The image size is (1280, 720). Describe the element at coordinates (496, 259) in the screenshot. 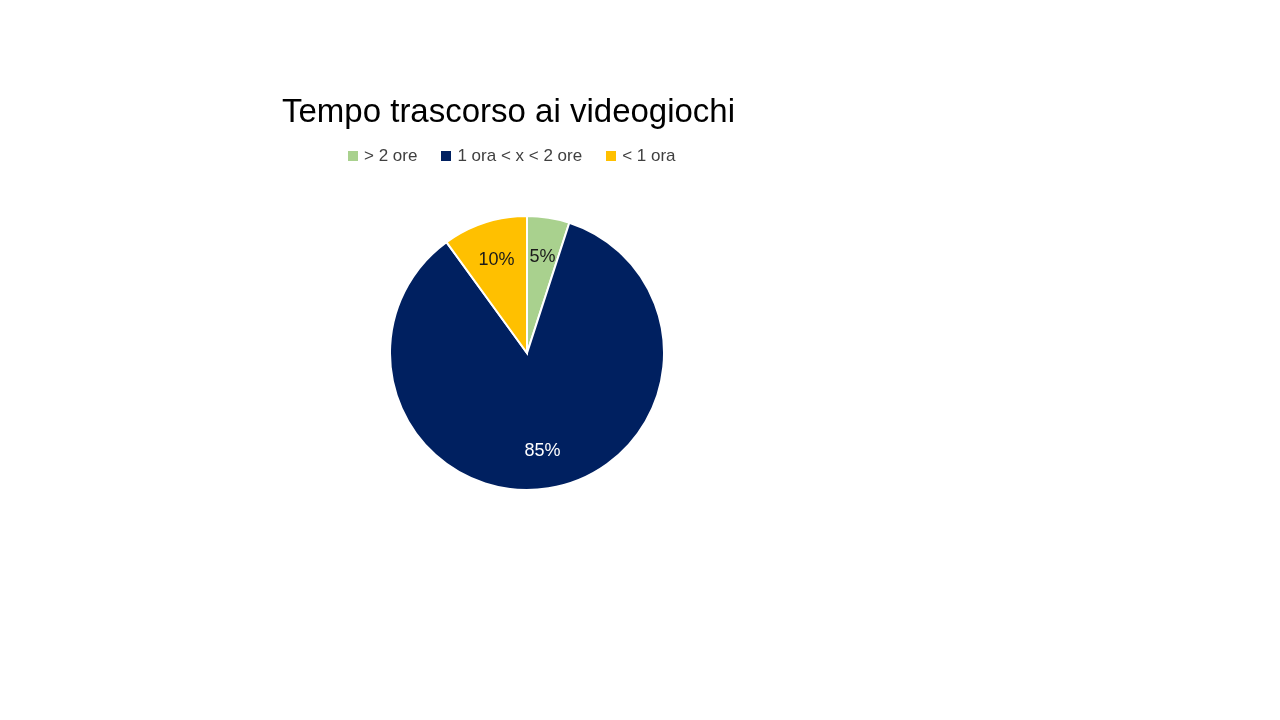

I see `data-label: 10%` at that location.